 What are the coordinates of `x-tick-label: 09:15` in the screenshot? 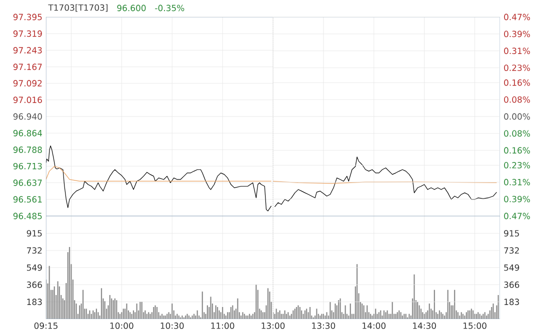 It's located at (46, 325).